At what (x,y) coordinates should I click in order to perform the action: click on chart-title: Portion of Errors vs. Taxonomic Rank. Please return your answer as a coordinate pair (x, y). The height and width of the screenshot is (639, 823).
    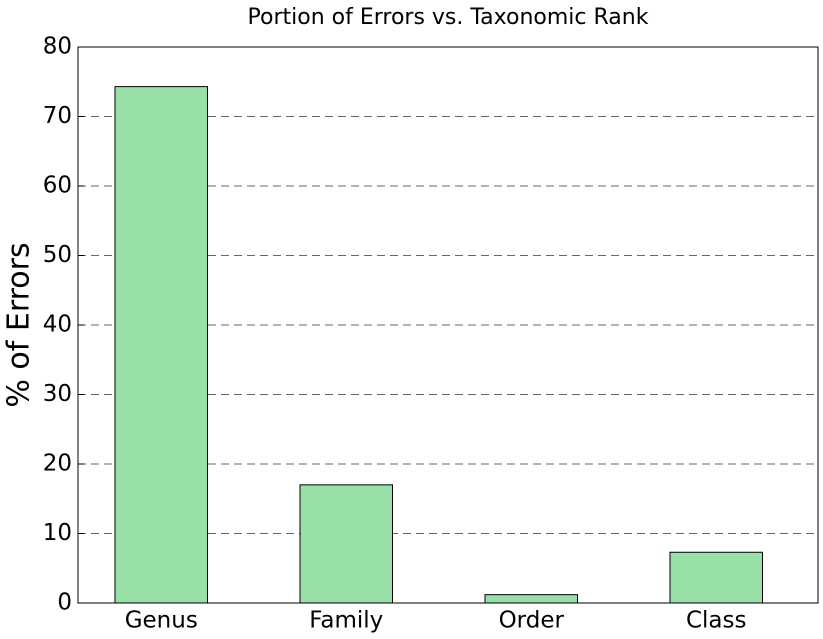
    Looking at the image, I should click on (448, 17).